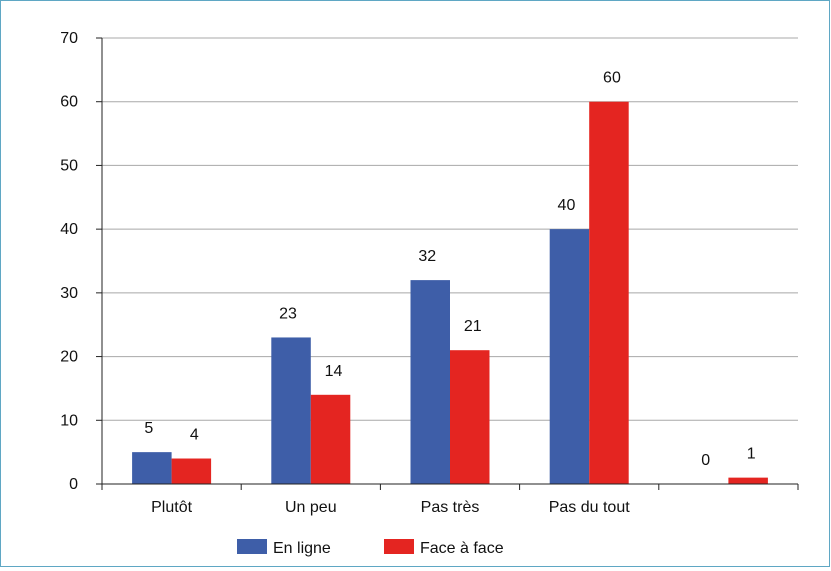 Image resolution: width=831 pixels, height=571 pixels. Describe the element at coordinates (73, 484) in the screenshot. I see `y-tick-label: 0` at that location.